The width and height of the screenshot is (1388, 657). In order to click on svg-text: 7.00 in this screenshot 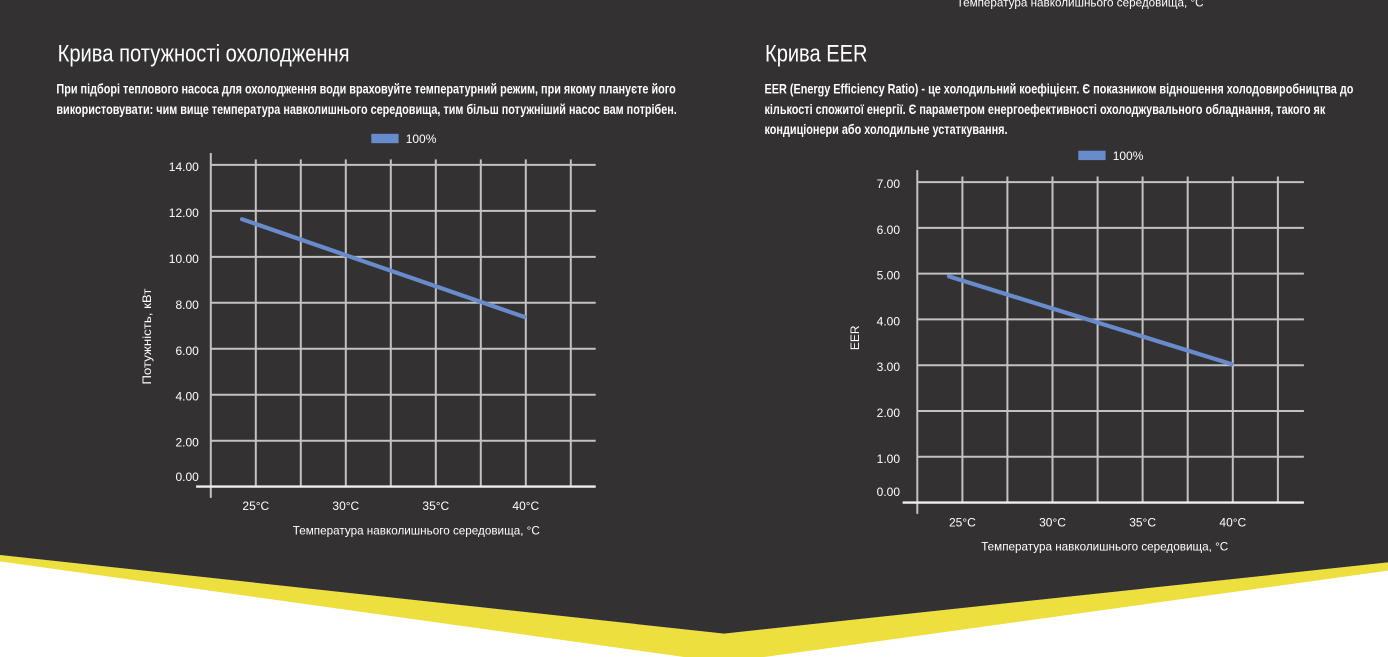, I will do `click(889, 184)`.